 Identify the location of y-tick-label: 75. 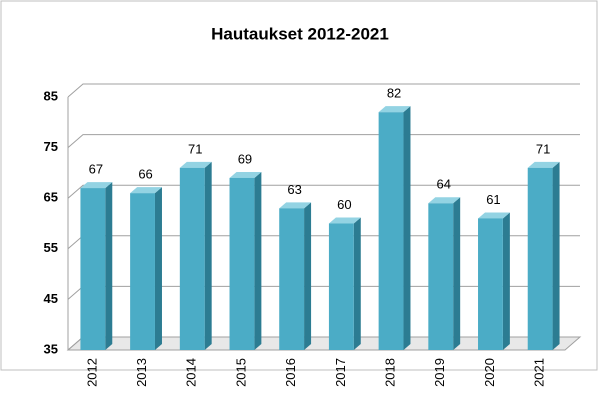
(51, 146).